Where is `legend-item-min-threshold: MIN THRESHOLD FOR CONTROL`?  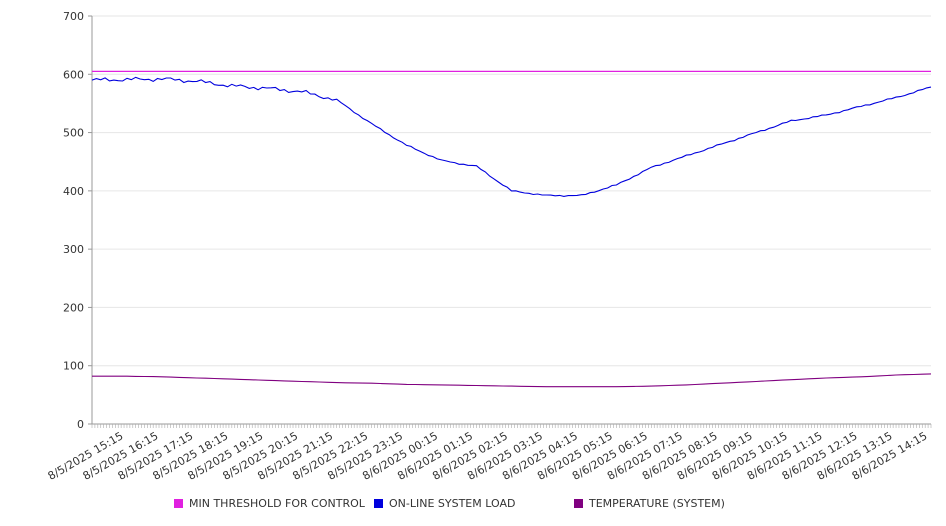
legend-item-min-threshold: MIN THRESHOLD FOR CONTROL is located at coordinates (269, 503).